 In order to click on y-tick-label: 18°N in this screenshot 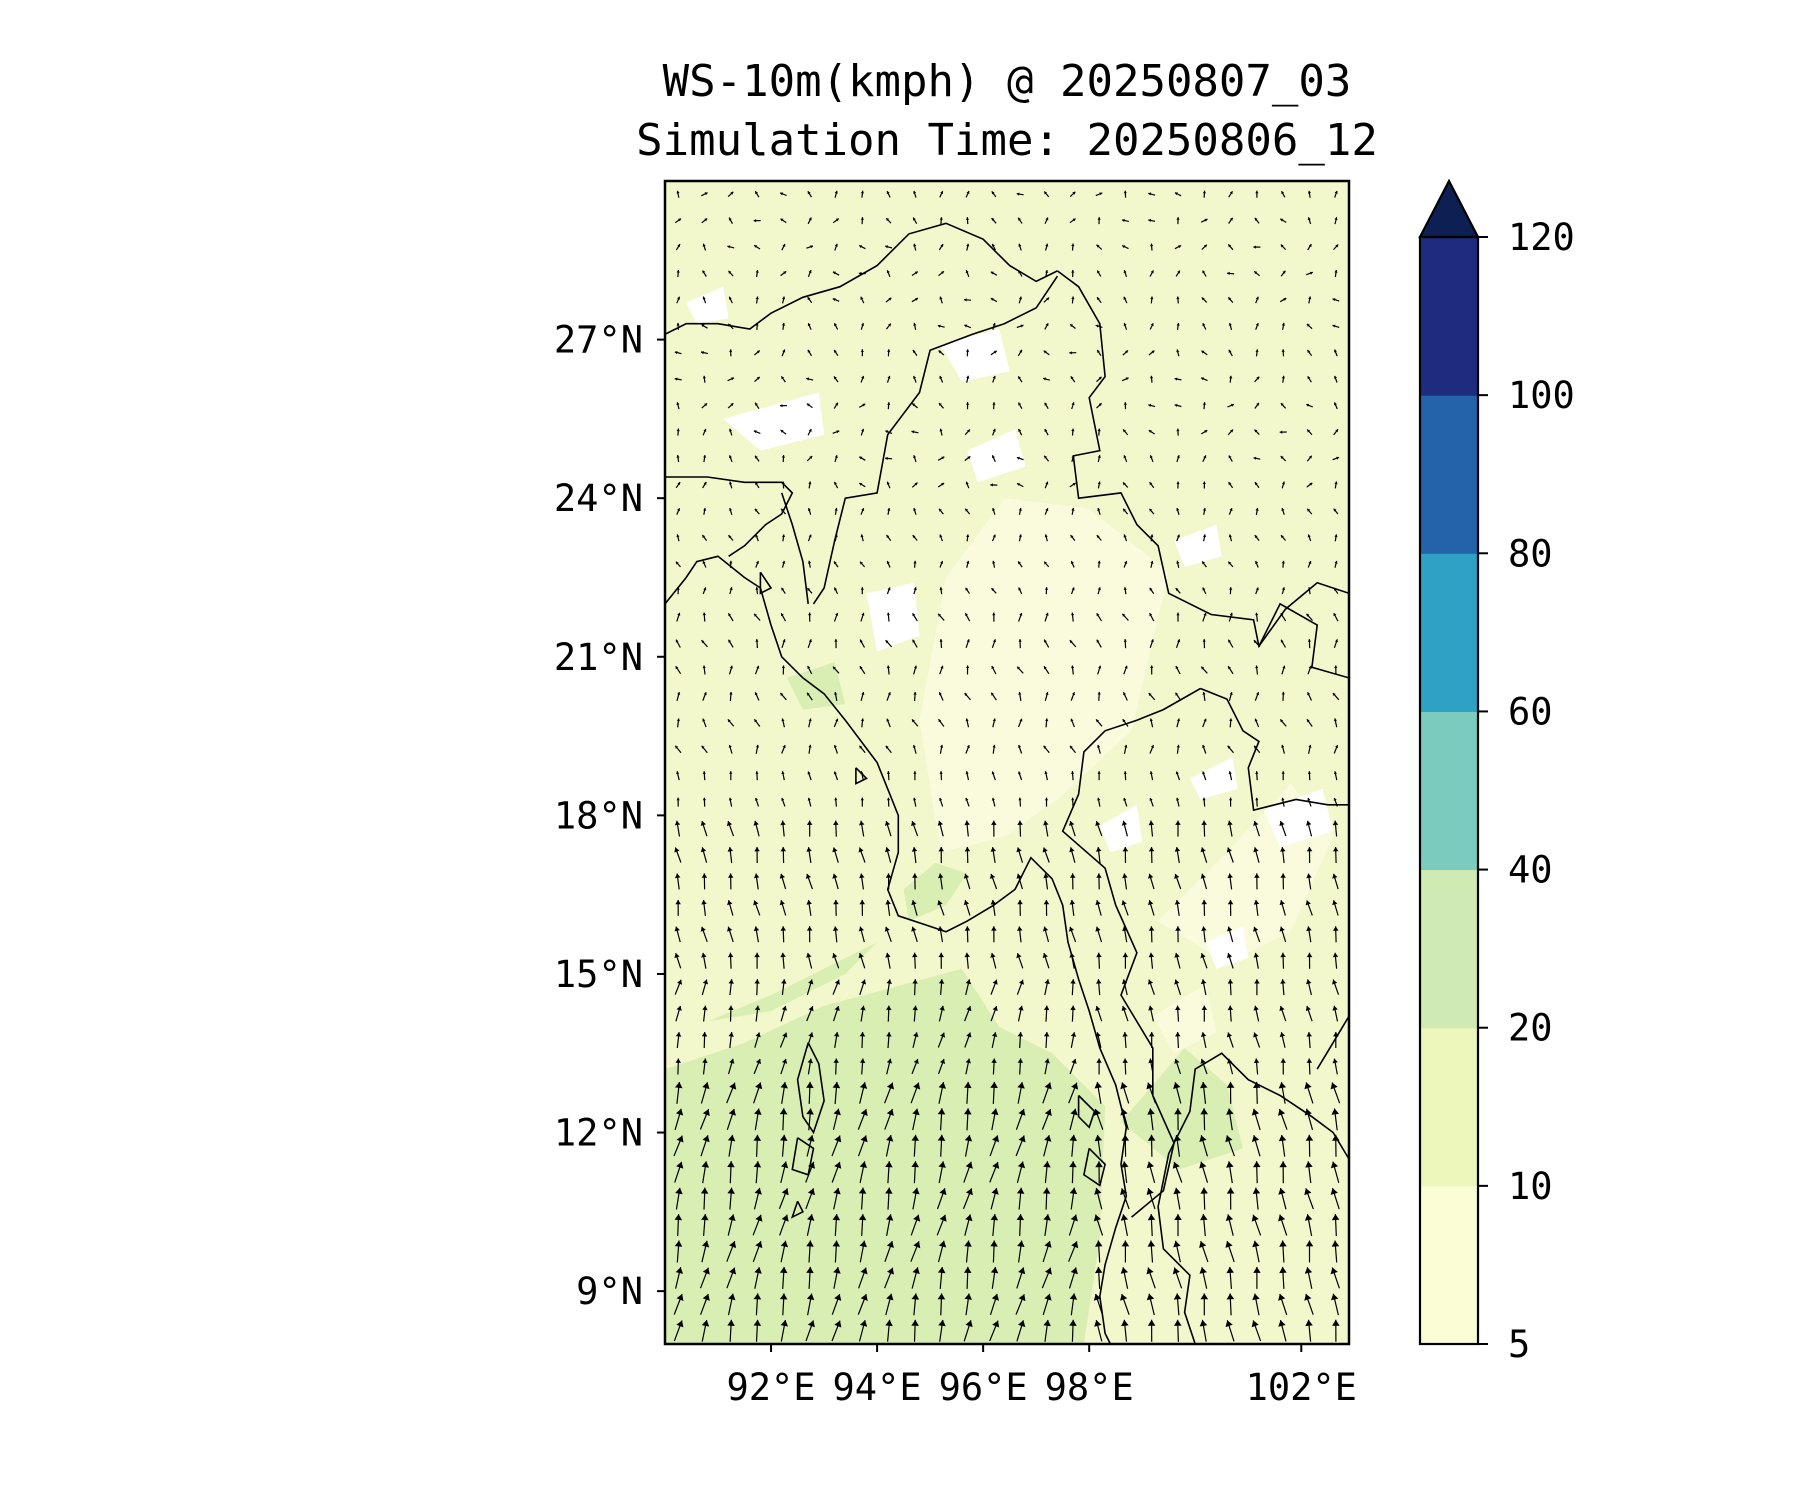, I will do `click(598, 815)`.